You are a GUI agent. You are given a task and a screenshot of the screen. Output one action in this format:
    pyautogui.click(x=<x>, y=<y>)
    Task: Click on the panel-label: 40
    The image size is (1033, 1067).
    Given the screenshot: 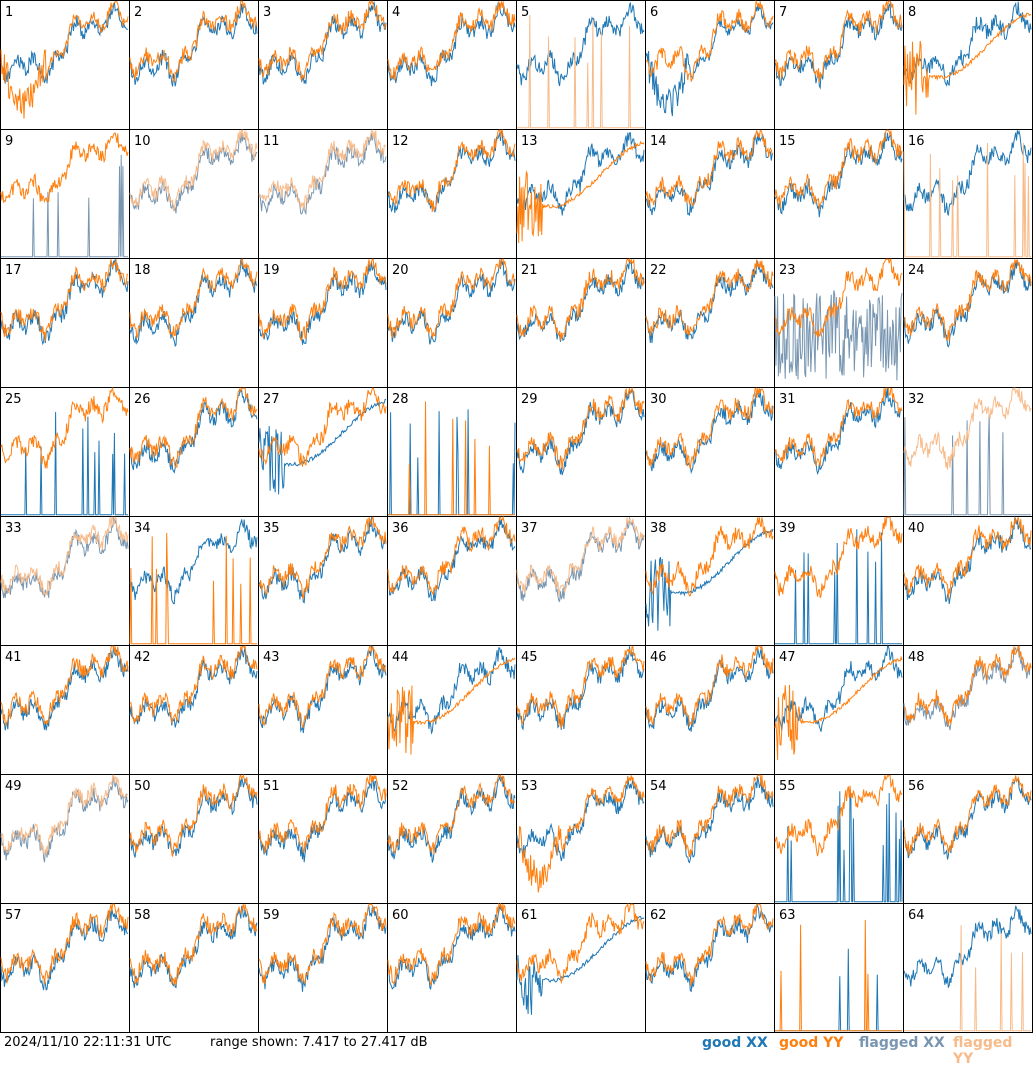 What is the action you would take?
    pyautogui.click(x=916, y=528)
    